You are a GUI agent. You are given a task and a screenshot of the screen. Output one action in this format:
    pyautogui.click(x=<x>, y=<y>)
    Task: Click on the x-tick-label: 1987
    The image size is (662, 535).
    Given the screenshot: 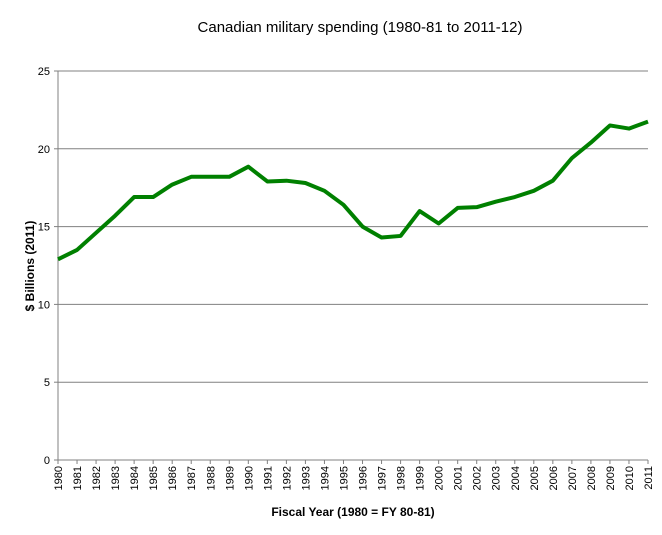 What is the action you would take?
    pyautogui.click(x=192, y=478)
    